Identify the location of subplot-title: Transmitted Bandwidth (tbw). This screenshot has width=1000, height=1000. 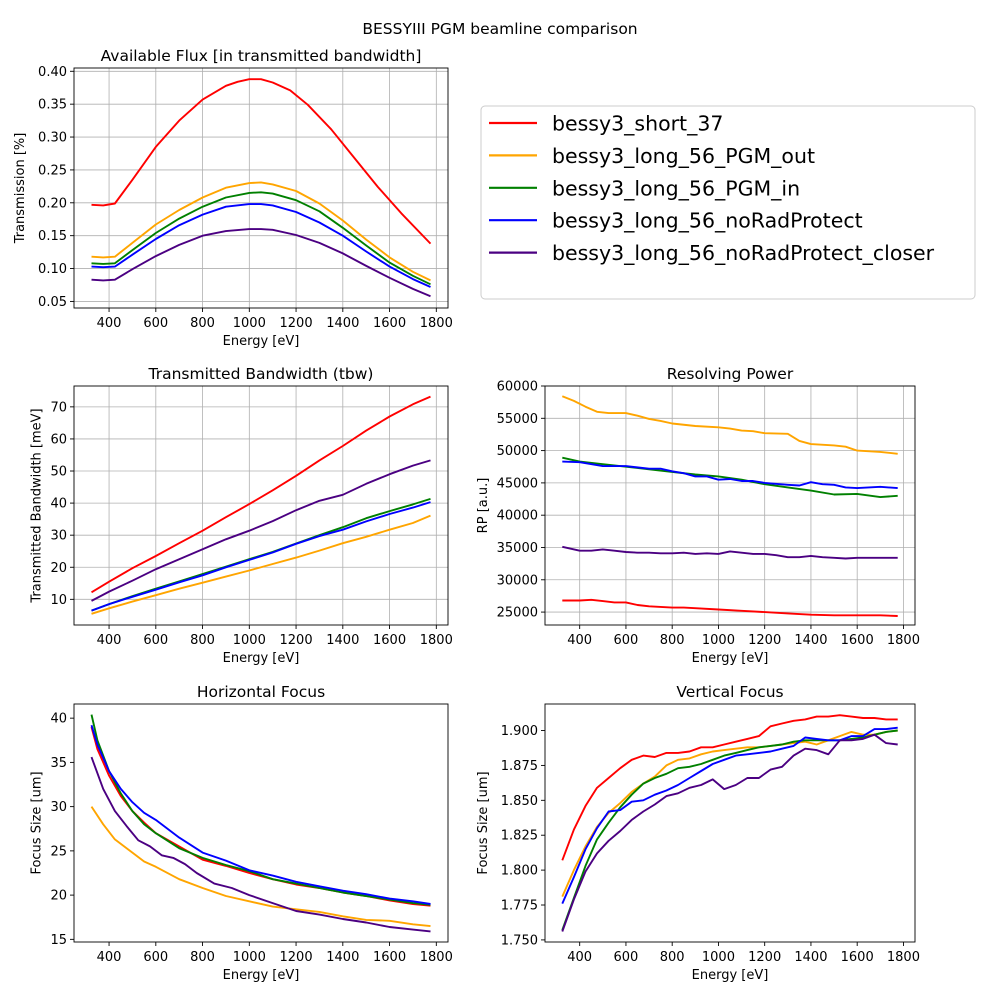
(261, 374).